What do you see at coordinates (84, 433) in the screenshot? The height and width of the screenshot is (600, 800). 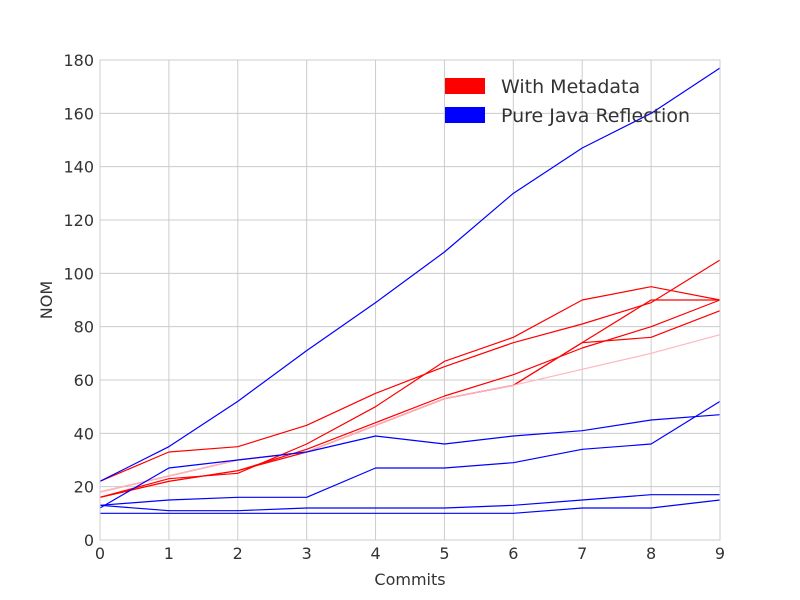 I see `y-tick-label: 40` at bounding box center [84, 433].